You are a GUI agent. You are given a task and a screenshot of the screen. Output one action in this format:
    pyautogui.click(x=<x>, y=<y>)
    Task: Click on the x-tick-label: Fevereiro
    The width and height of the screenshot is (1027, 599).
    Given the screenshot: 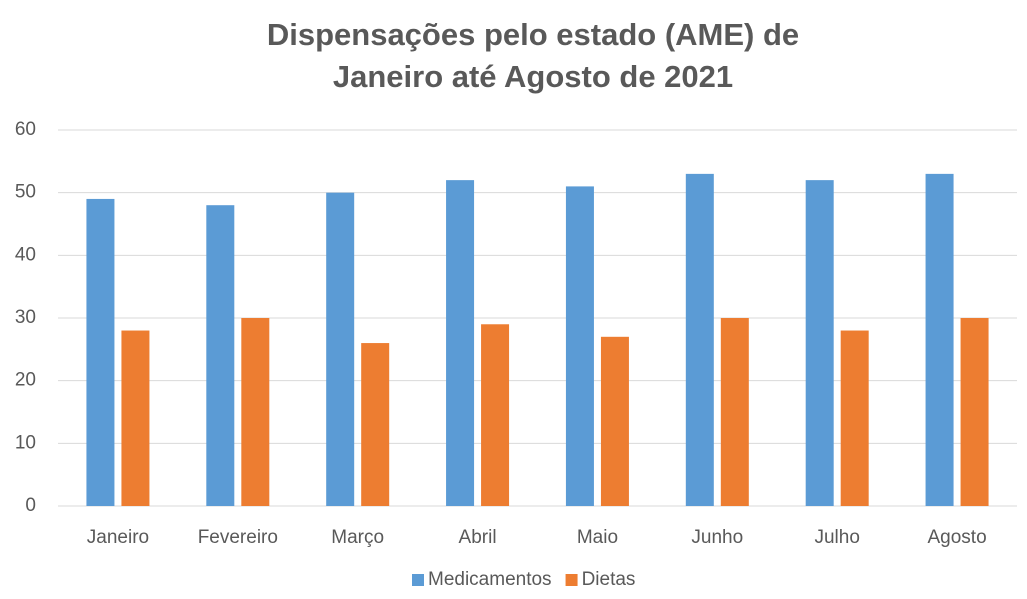 What is the action you would take?
    pyautogui.click(x=238, y=537)
    